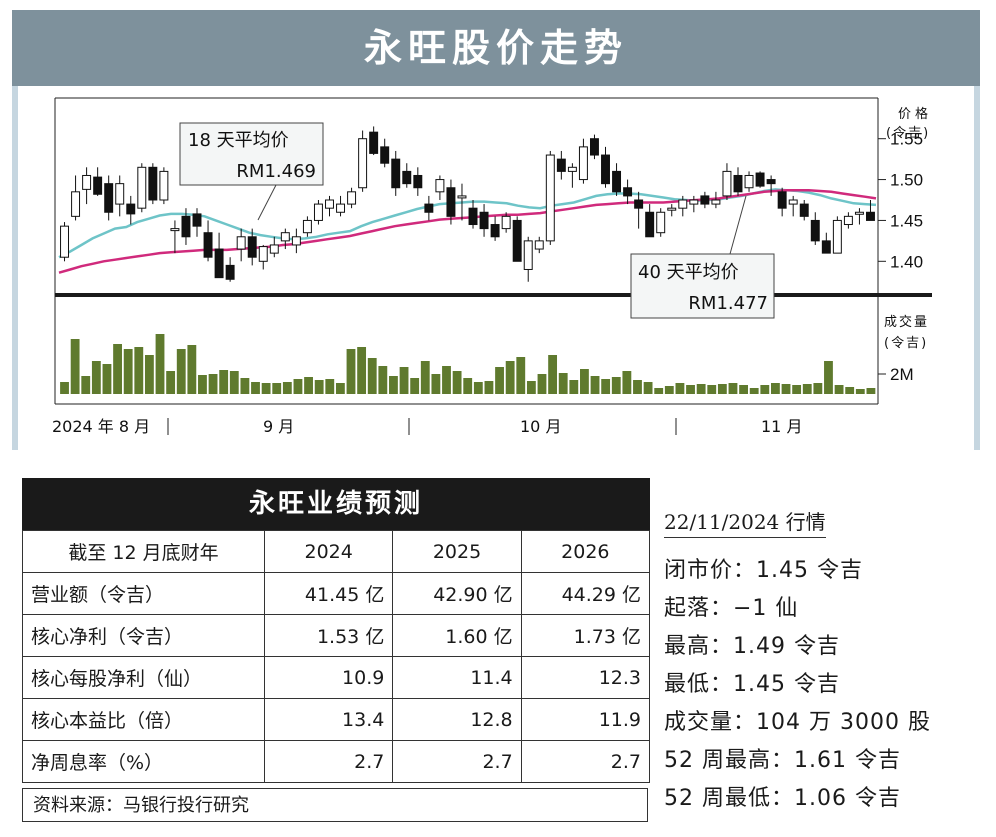 This screenshot has width=996, height=837. I want to click on chart-title: 永旺股价走势, so click(496, 48).